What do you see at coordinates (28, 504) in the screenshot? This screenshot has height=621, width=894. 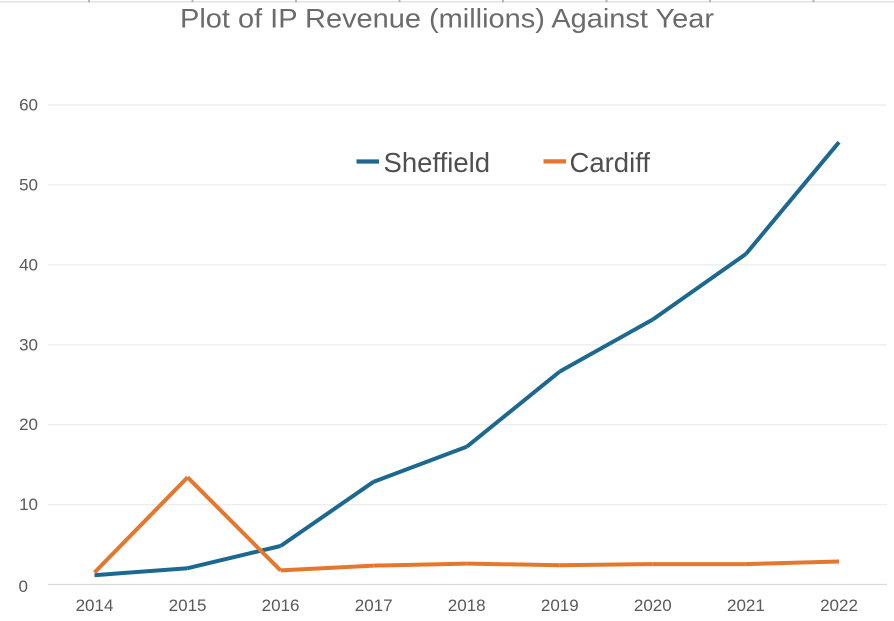 I see `svg-text: 10` at bounding box center [28, 504].